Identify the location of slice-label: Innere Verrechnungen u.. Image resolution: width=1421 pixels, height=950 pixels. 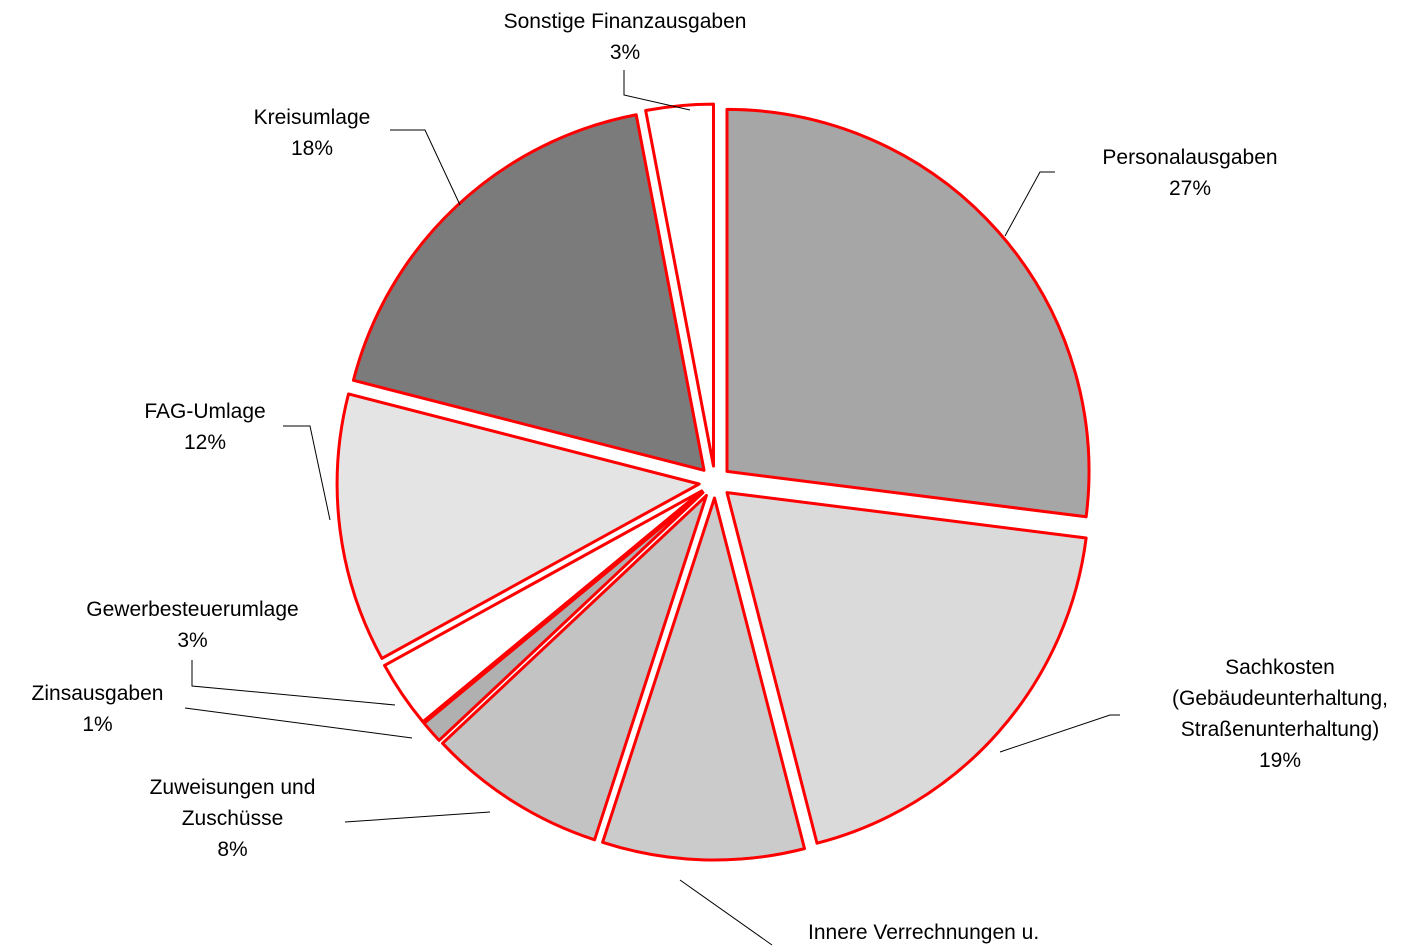
(1008, 932).